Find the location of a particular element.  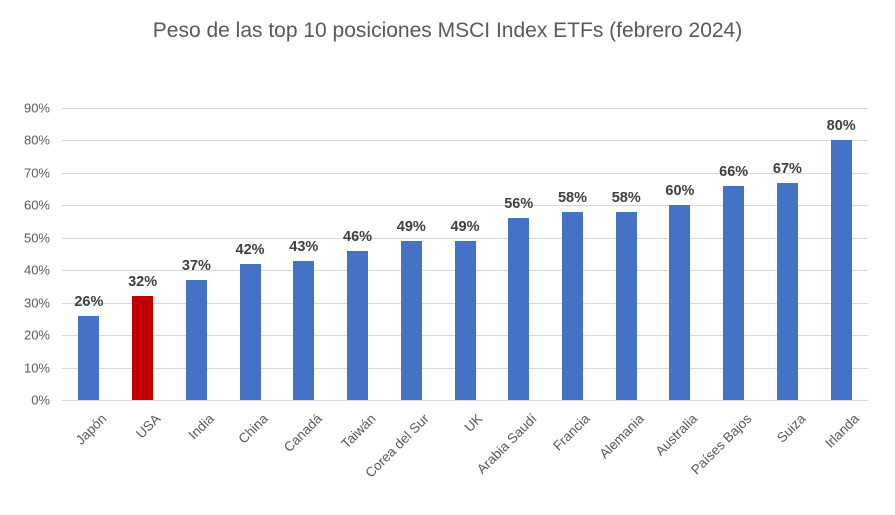

x-tick-label: Francia is located at coordinates (572, 432).